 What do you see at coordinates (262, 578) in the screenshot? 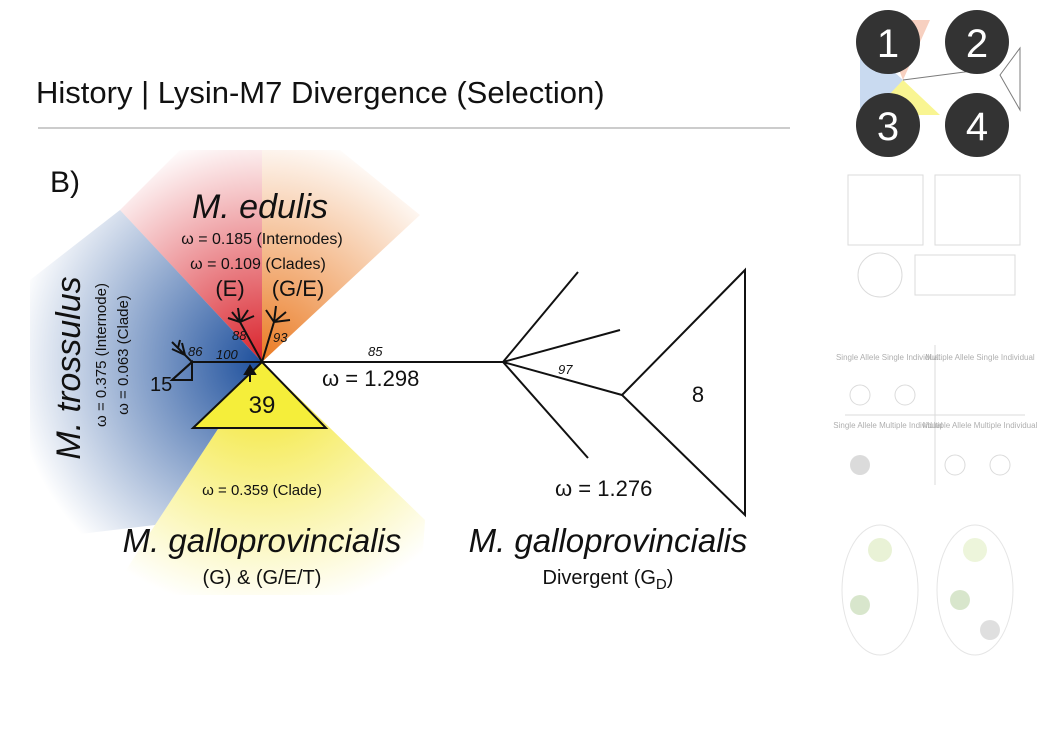
I see `group-label: (G) & (G/E/T)` at bounding box center [262, 578].